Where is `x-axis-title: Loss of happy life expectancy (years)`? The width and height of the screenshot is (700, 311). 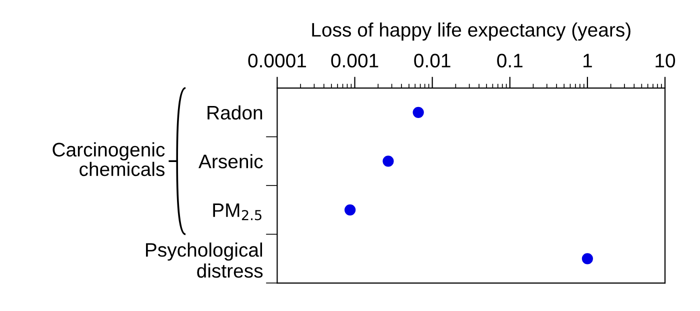 x-axis-title: Loss of happy life expectancy (years) is located at coordinates (471, 31).